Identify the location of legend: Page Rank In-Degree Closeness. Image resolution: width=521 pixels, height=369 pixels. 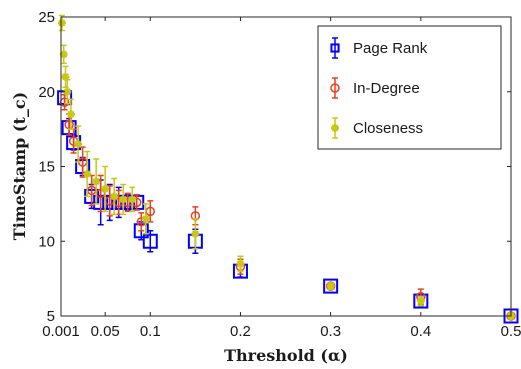
(409, 87).